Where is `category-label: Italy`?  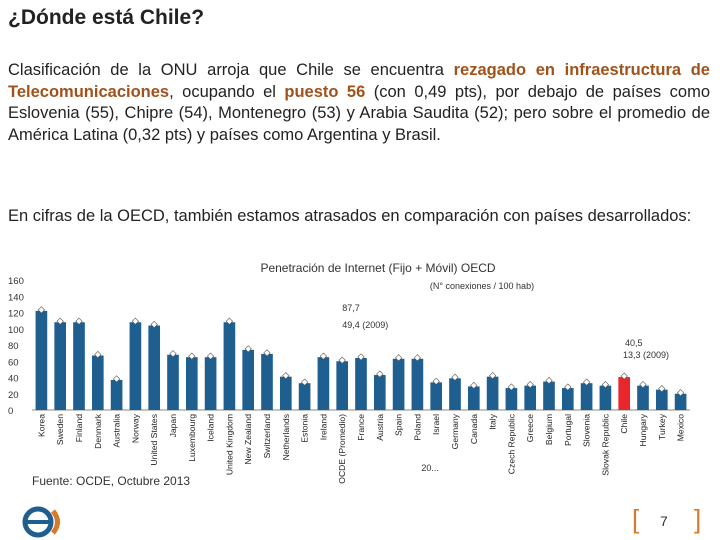 category-label: Italy is located at coordinates (493, 421).